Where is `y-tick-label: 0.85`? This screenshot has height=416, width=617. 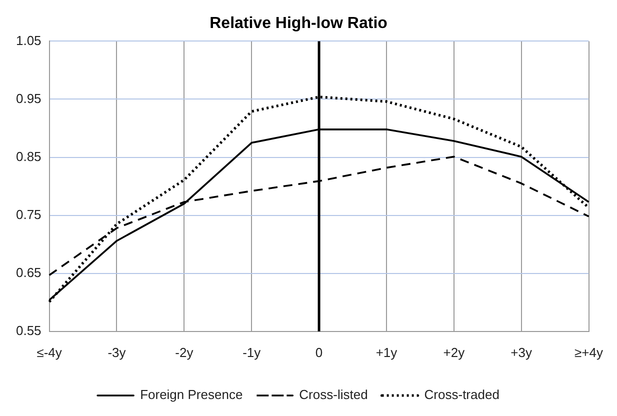
y-tick-label: 0.85 is located at coordinates (29, 156).